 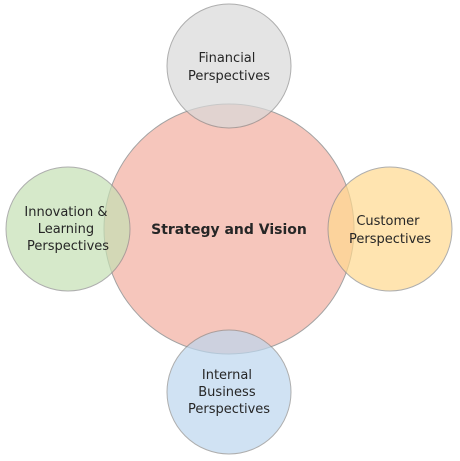 I want to click on financial-node: Financial Perspectives, so click(x=229, y=66).